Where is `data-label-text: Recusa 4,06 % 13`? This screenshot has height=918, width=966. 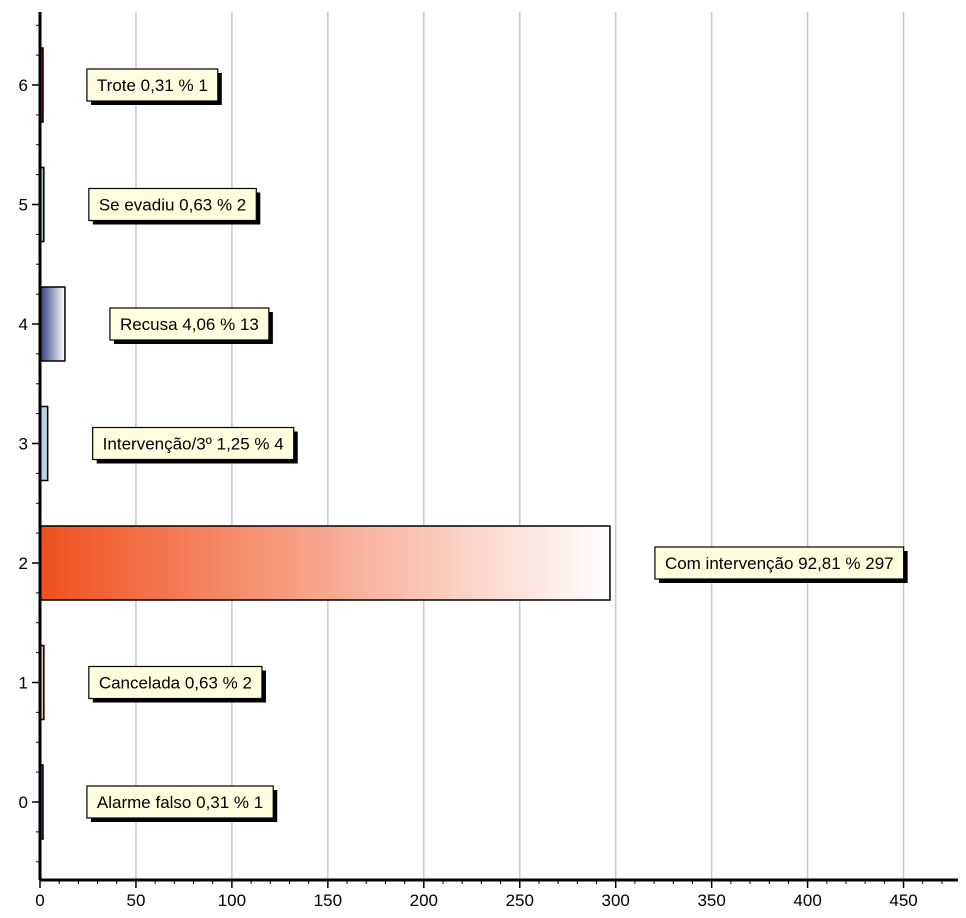
data-label-text: Recusa 4,06 % 13 is located at coordinates (189, 324).